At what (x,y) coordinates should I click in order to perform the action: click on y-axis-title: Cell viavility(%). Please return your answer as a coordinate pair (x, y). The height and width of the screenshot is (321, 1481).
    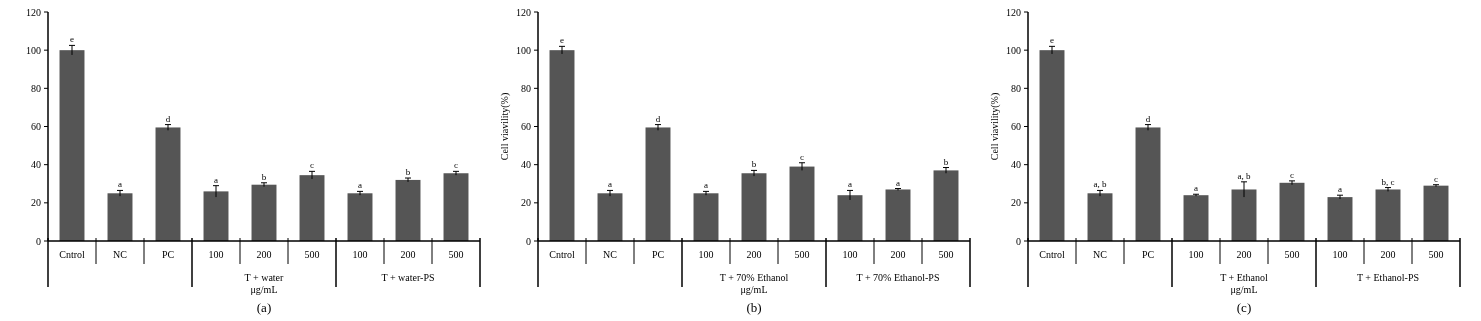
    Looking at the image, I should click on (505, 126).